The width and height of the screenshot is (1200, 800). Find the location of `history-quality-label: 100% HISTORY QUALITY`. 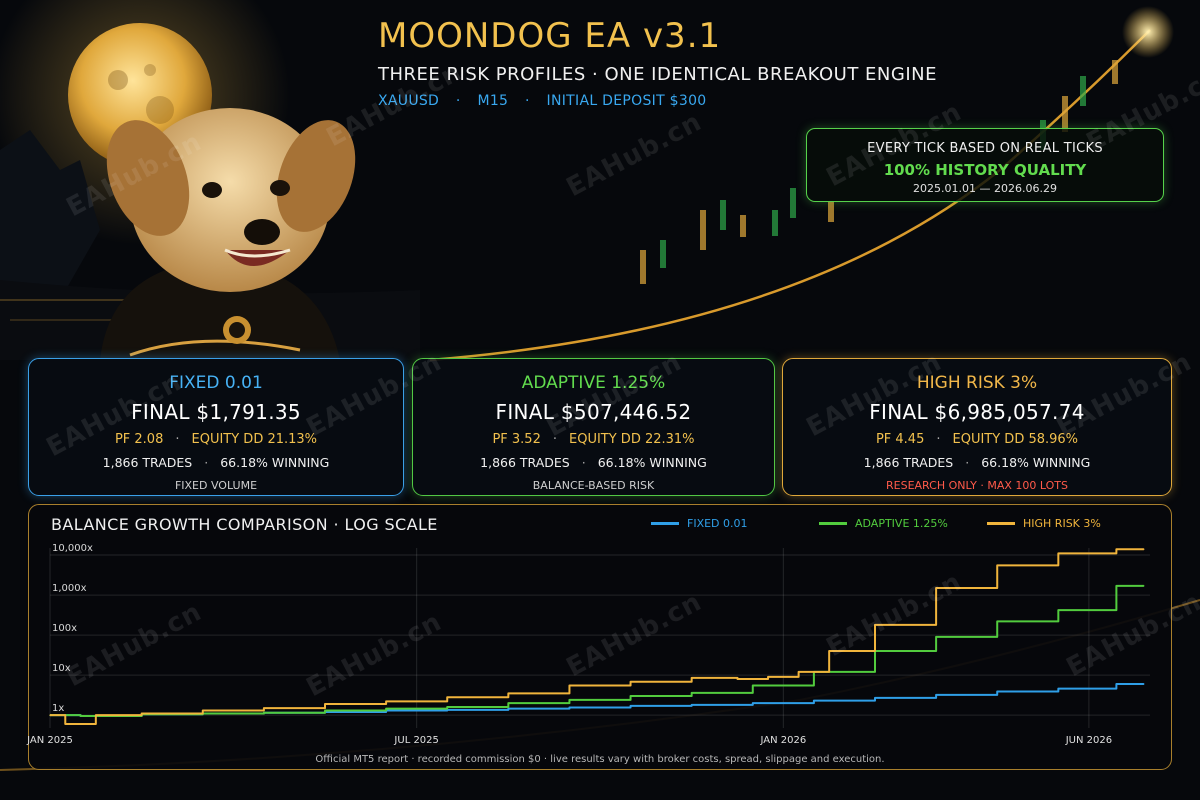

history-quality-label: 100% HISTORY QUALITY is located at coordinates (985, 170).